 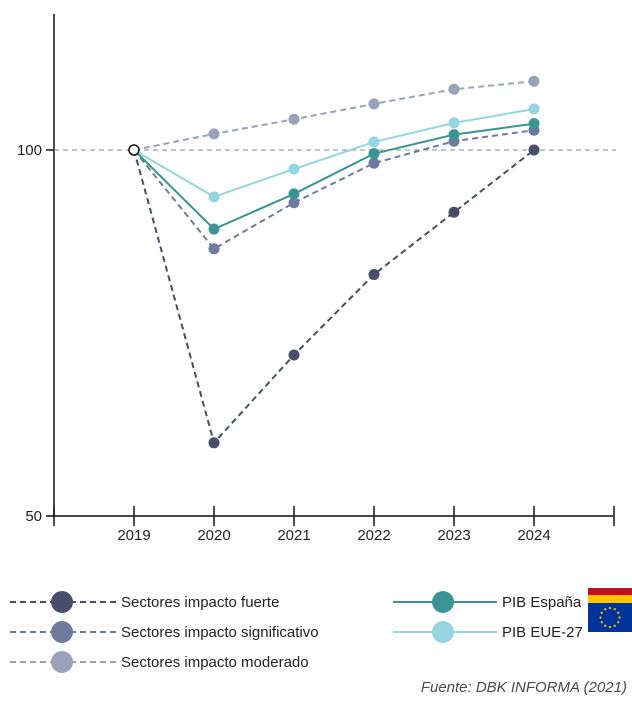 I want to click on x-tick-label: 2020, so click(x=213, y=535).